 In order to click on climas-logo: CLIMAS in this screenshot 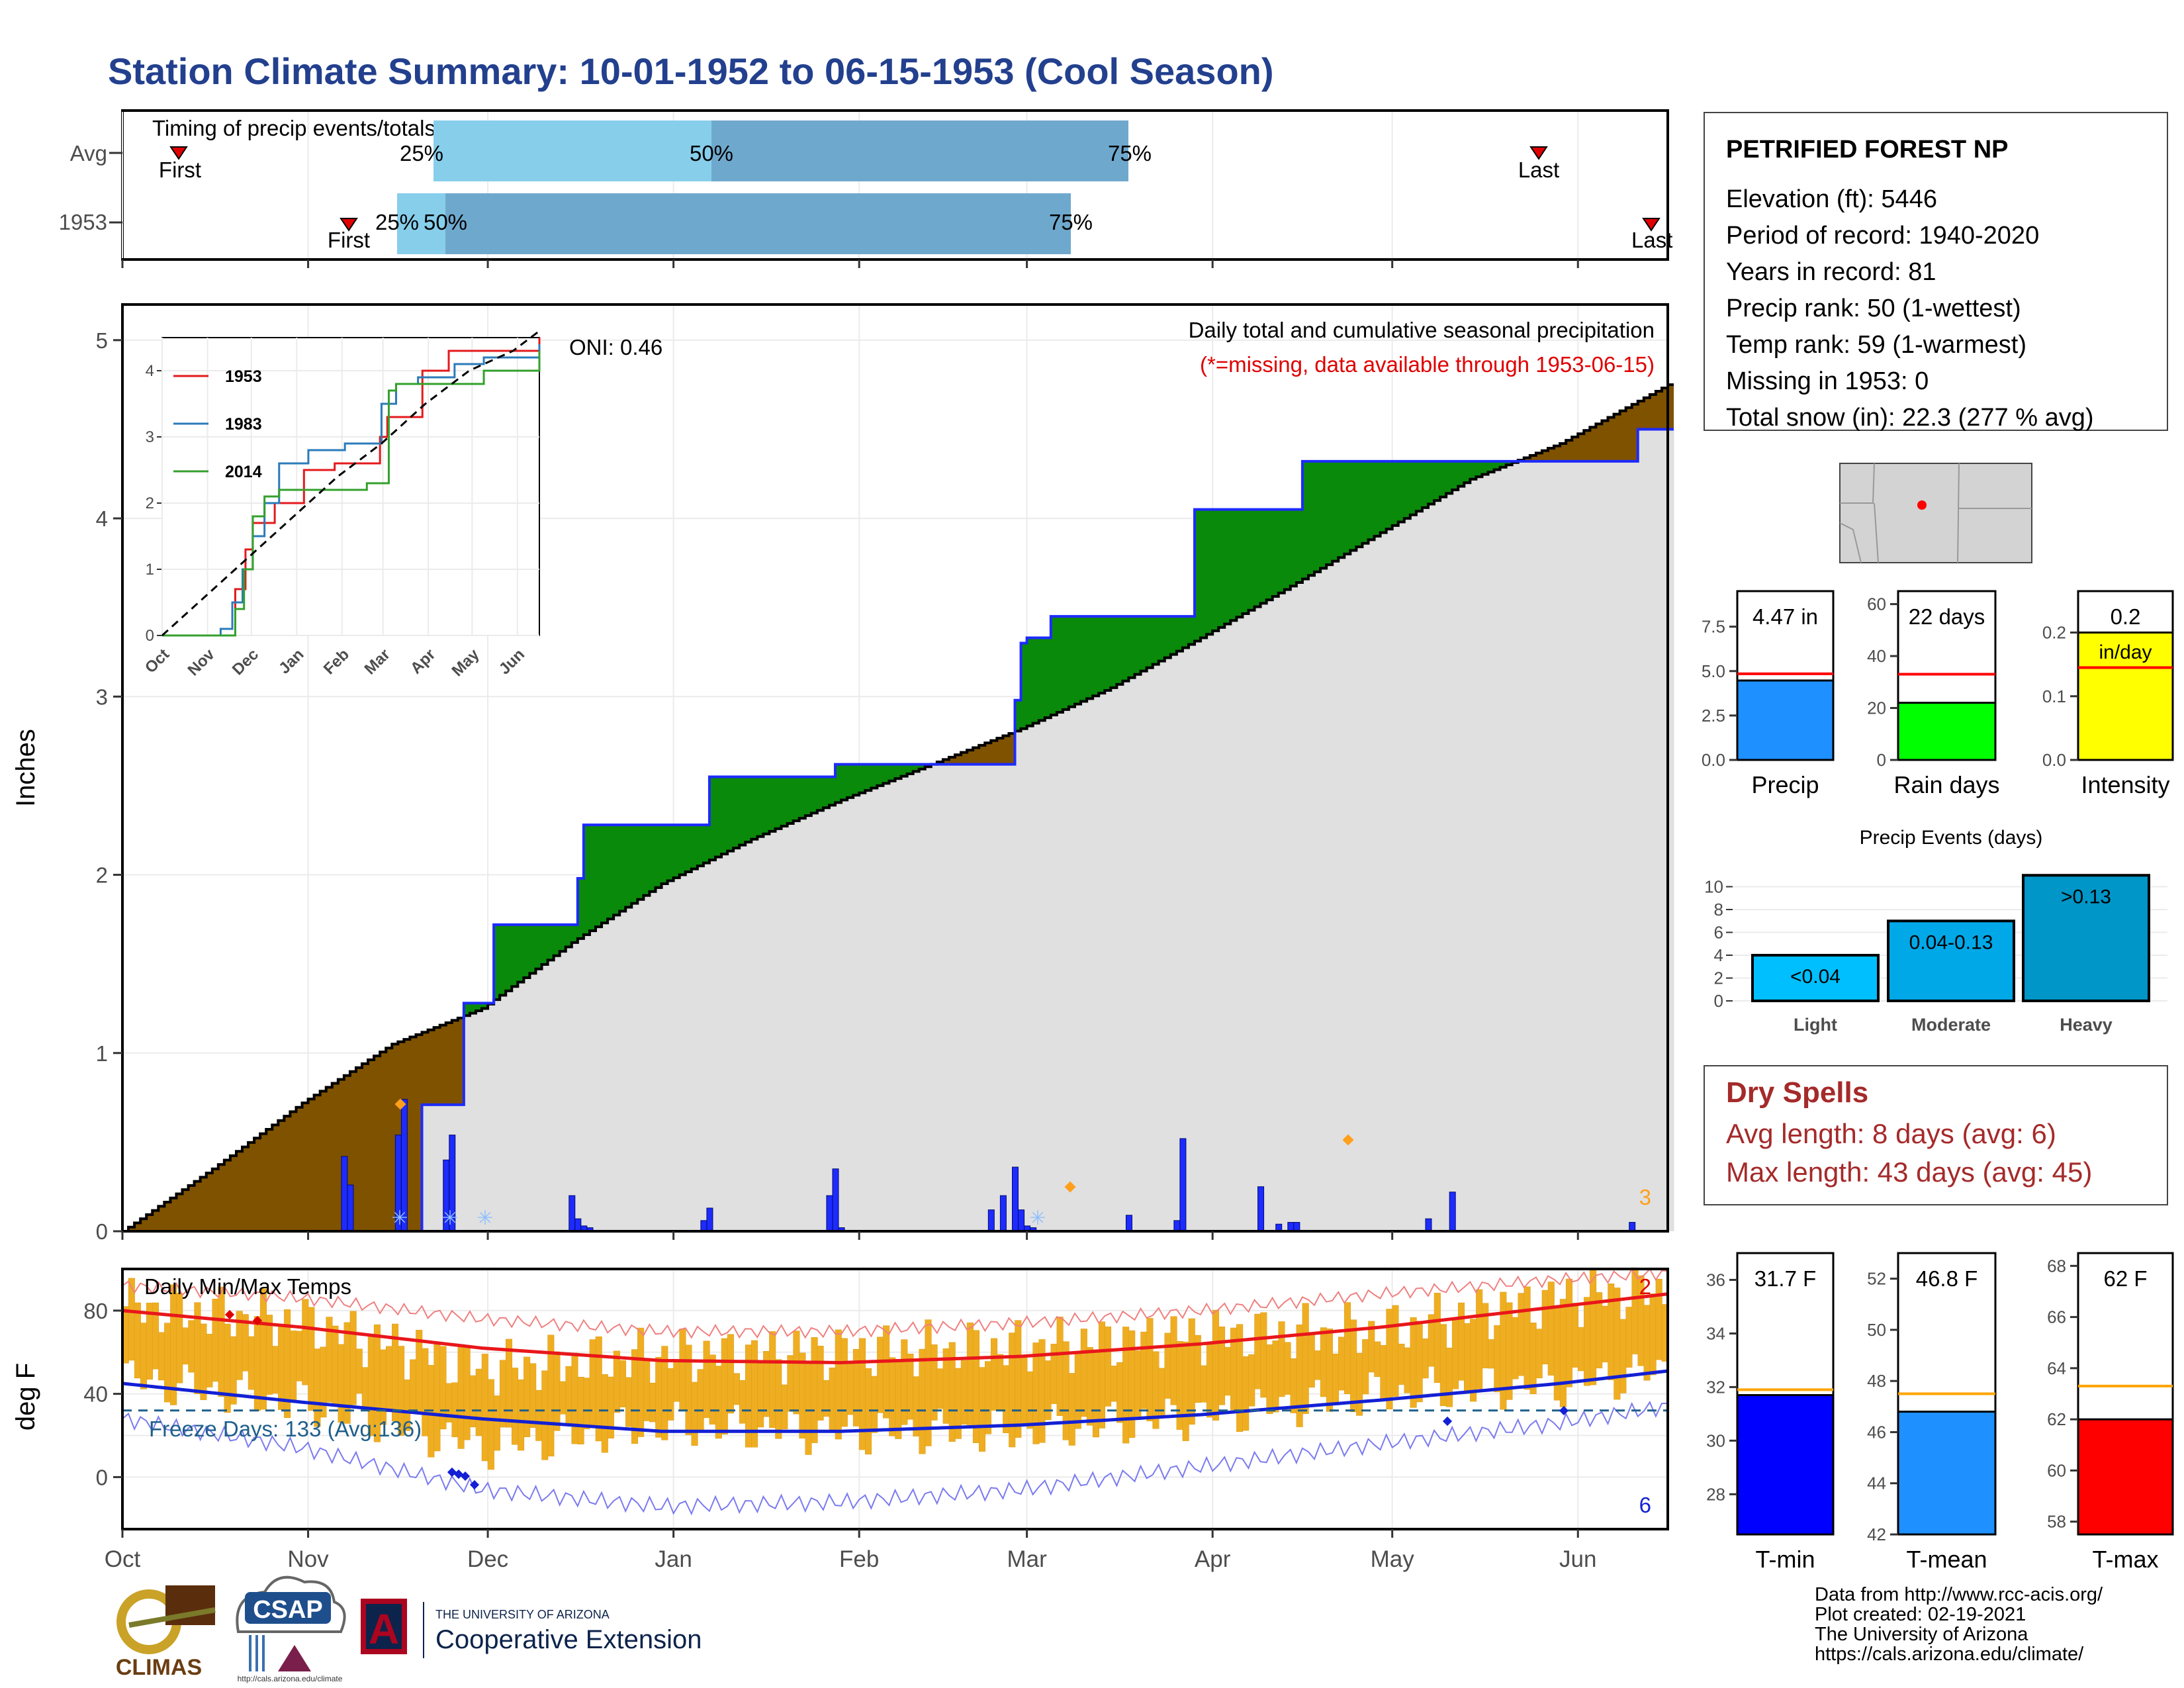, I will do `click(166, 1632)`.